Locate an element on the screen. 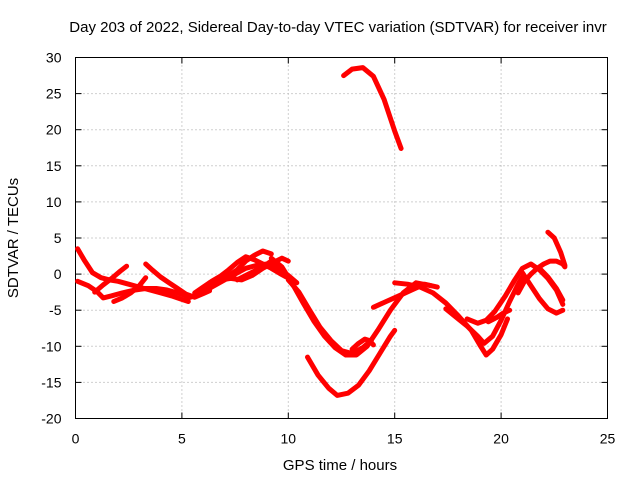 The image size is (640, 480). x-tick-label: 10 is located at coordinates (289, 439).